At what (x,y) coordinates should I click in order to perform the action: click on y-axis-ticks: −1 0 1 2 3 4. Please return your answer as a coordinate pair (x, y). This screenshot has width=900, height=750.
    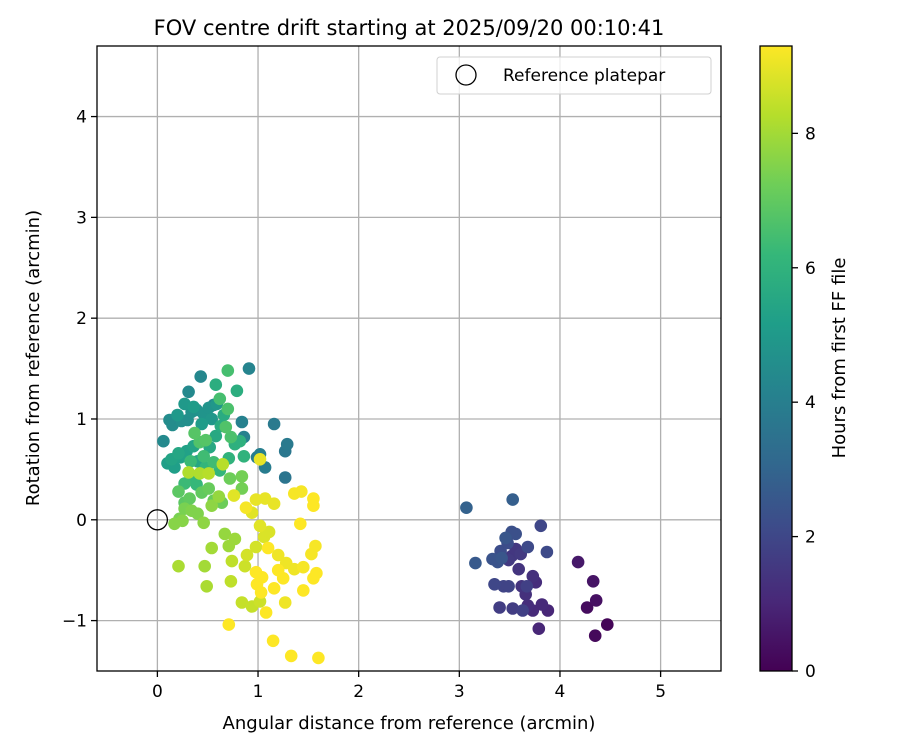
    Looking at the image, I should click on (79, 370).